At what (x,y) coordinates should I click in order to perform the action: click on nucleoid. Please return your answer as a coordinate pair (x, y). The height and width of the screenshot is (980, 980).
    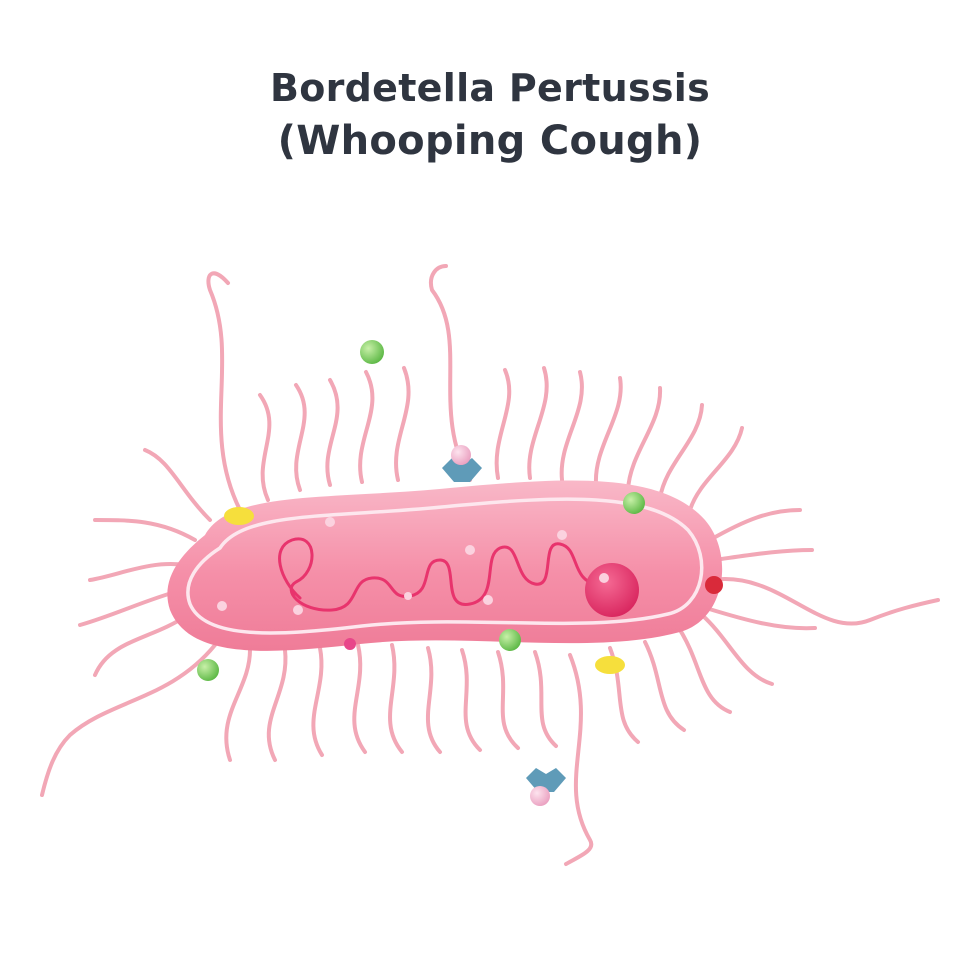
    Looking at the image, I should click on (612, 590).